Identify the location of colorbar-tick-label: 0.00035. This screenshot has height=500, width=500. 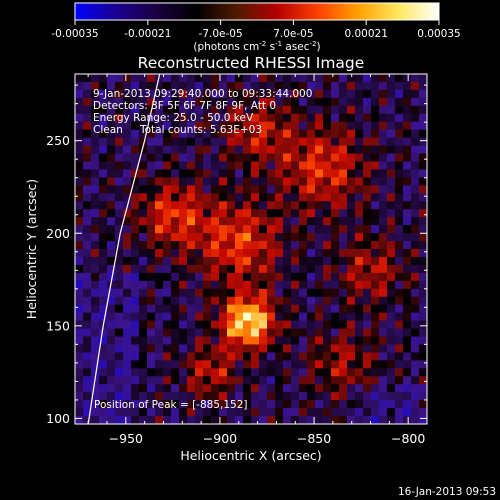
(438, 34).